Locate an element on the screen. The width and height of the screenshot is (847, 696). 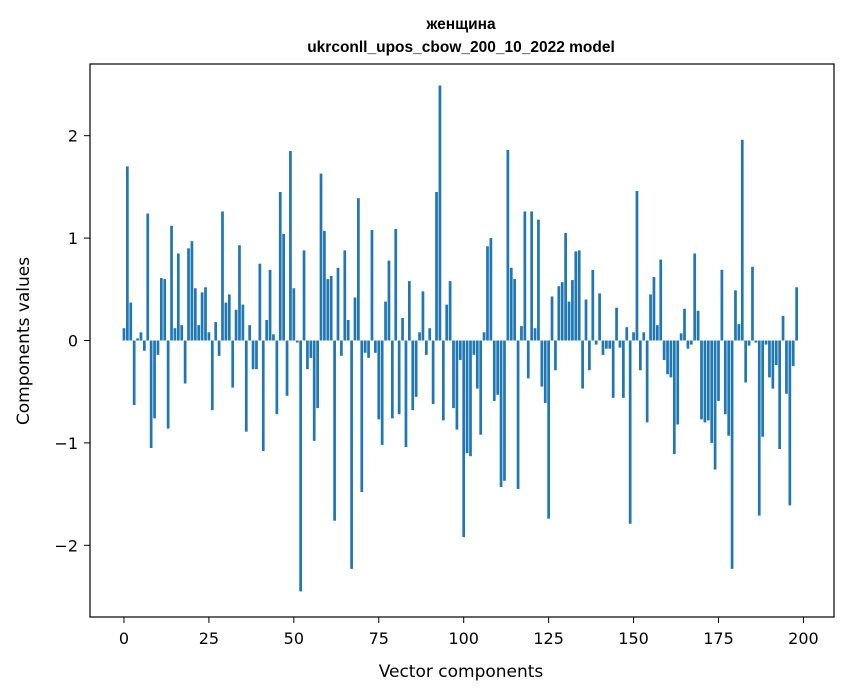
chart-title-line: женщина is located at coordinates (460, 24).